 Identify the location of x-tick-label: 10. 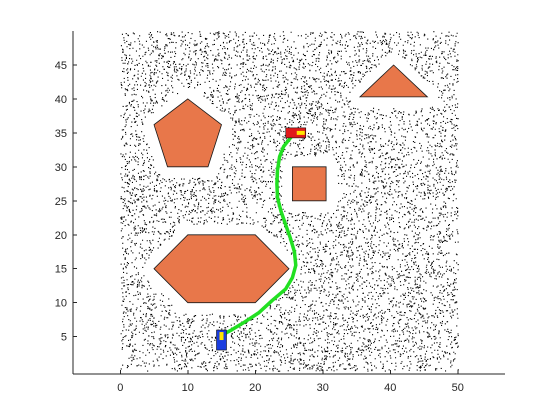
(188, 388).